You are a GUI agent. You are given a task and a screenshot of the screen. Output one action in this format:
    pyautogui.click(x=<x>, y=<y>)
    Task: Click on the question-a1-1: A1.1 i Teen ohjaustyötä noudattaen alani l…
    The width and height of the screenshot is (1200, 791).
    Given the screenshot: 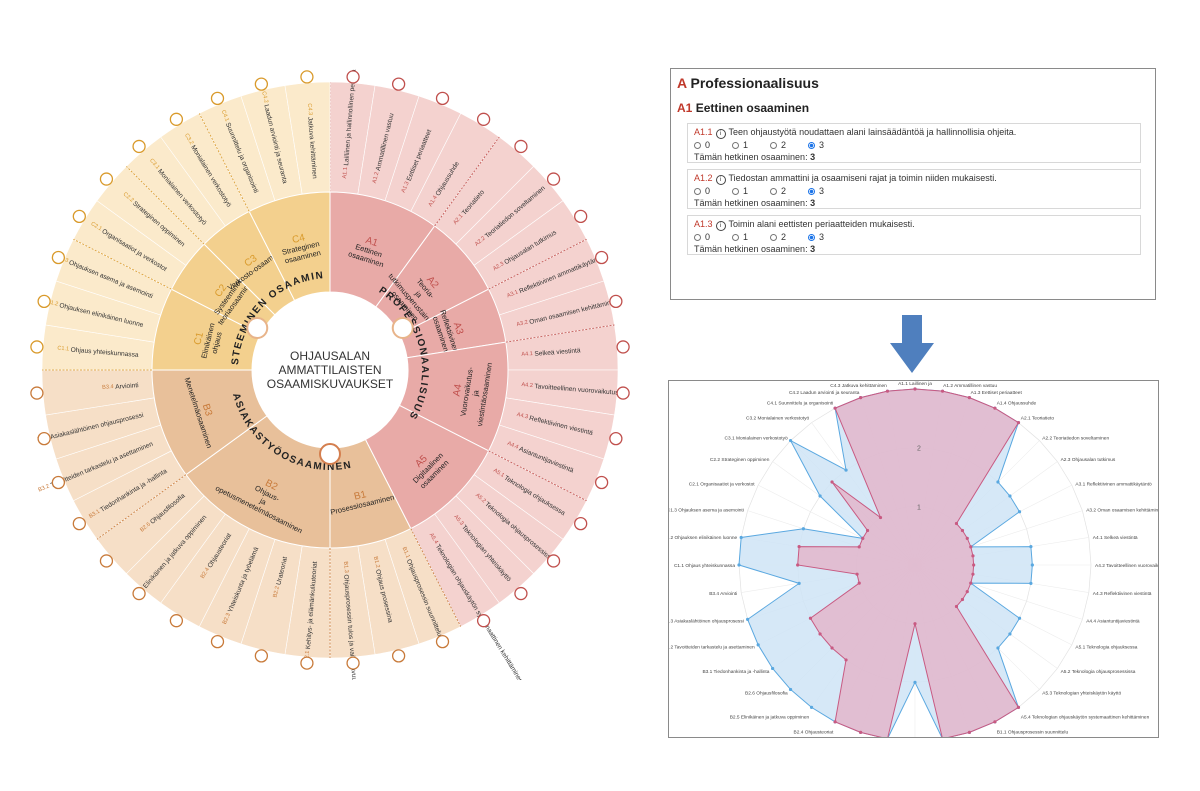 What is the action you would take?
    pyautogui.click(x=914, y=143)
    